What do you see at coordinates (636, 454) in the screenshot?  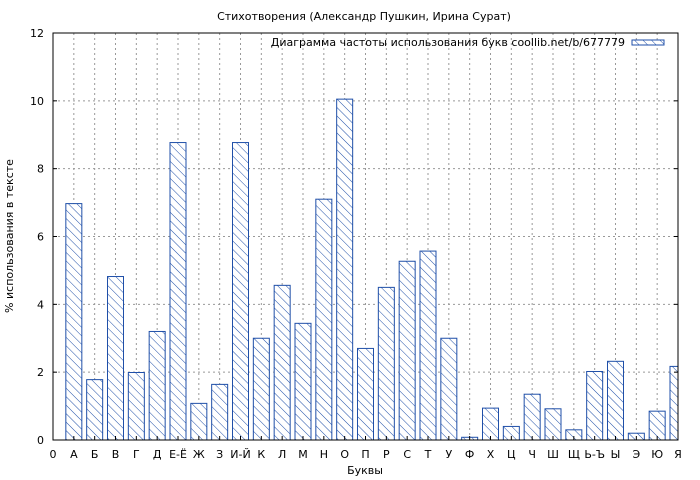 I see `x-tick-label: Э` at bounding box center [636, 454].